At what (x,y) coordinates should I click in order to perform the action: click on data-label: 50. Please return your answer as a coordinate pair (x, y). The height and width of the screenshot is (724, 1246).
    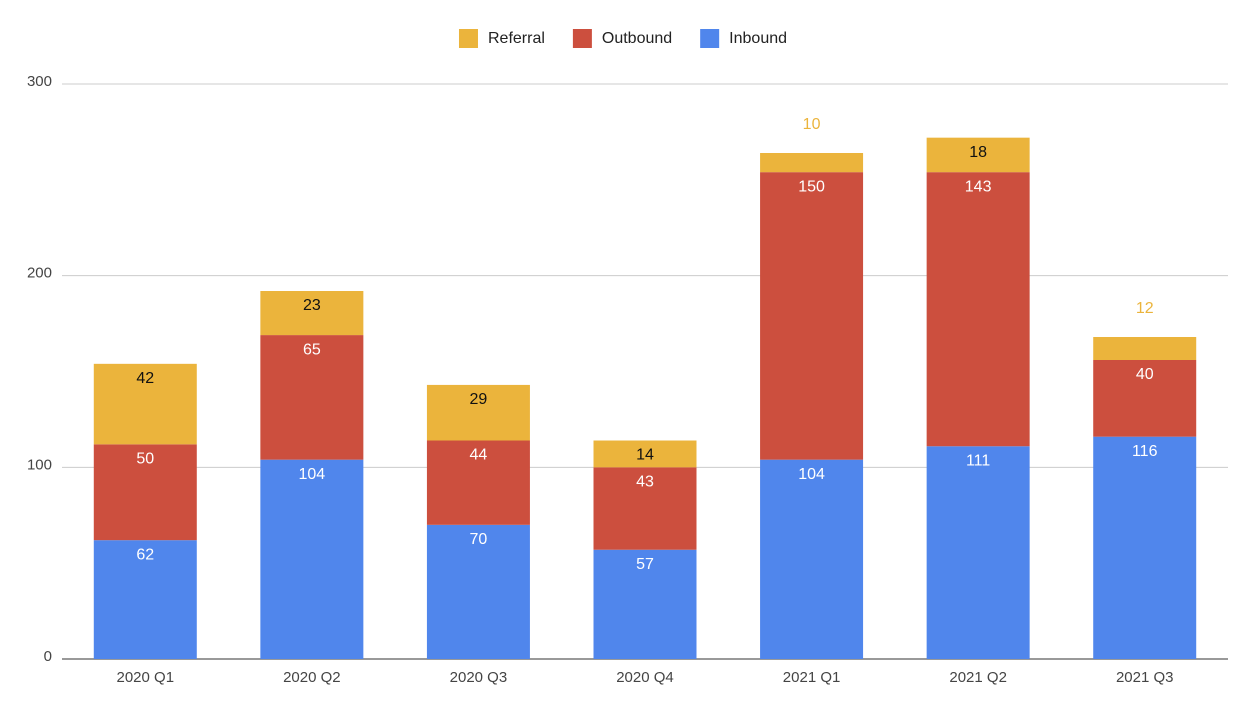
    Looking at the image, I should click on (145, 459).